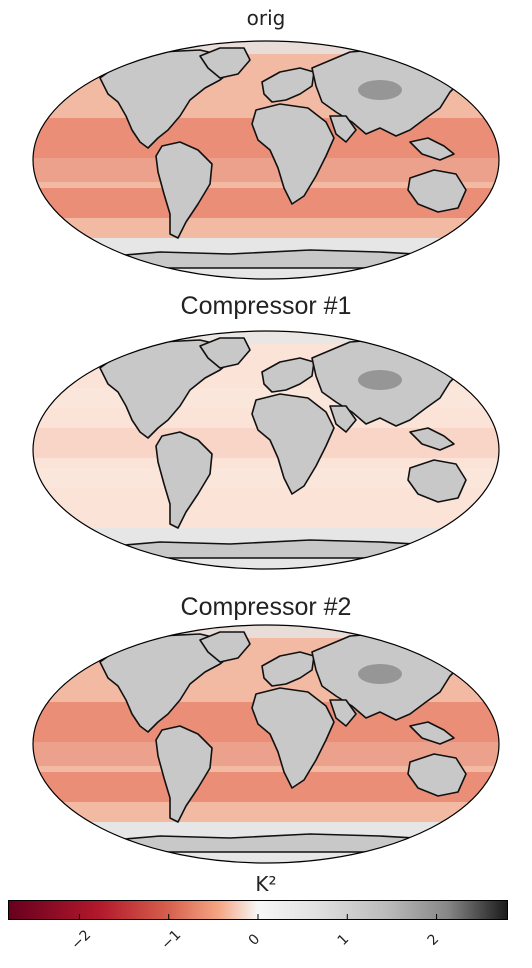 The image size is (532, 968). What do you see at coordinates (82, 940) in the screenshot?
I see `colorbar-tick-label: −2` at bounding box center [82, 940].